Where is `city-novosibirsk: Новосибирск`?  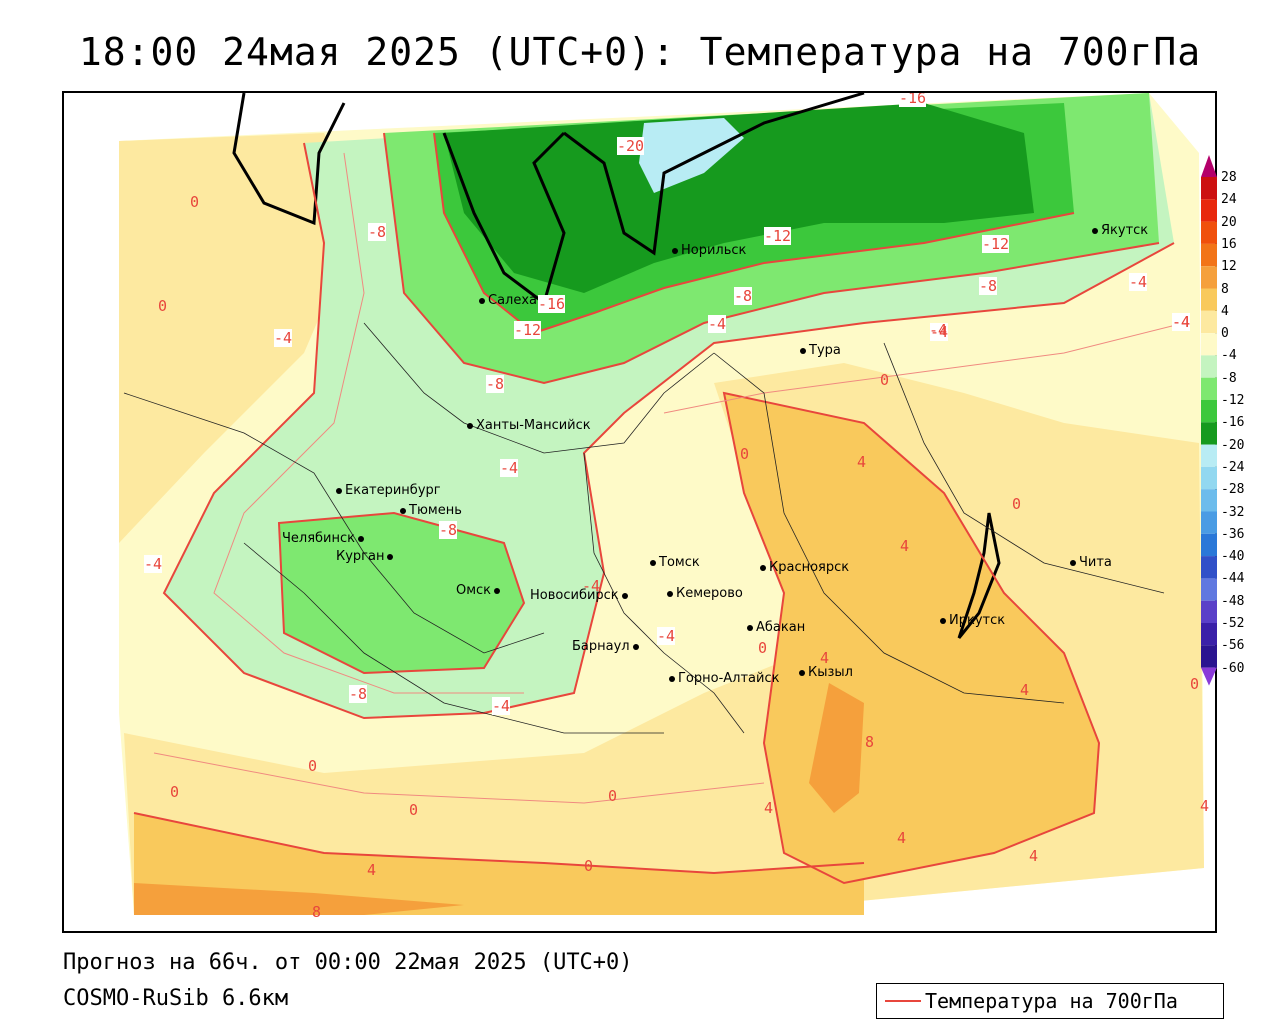
city-novosibirsk: Новосибирск is located at coordinates (579, 595).